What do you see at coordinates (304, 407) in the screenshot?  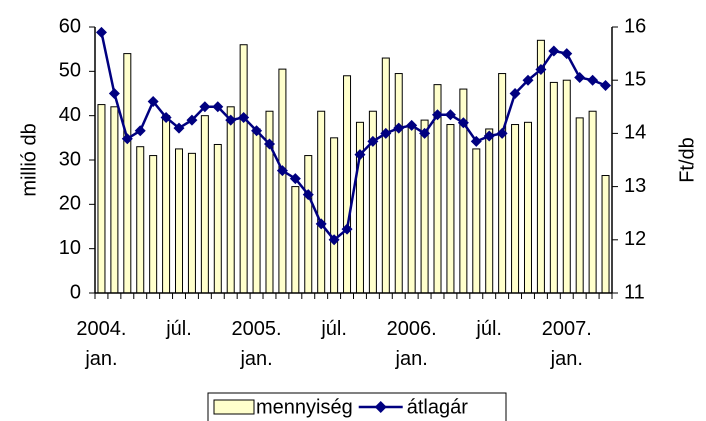 I see `legend-label: mennyiség` at bounding box center [304, 407].